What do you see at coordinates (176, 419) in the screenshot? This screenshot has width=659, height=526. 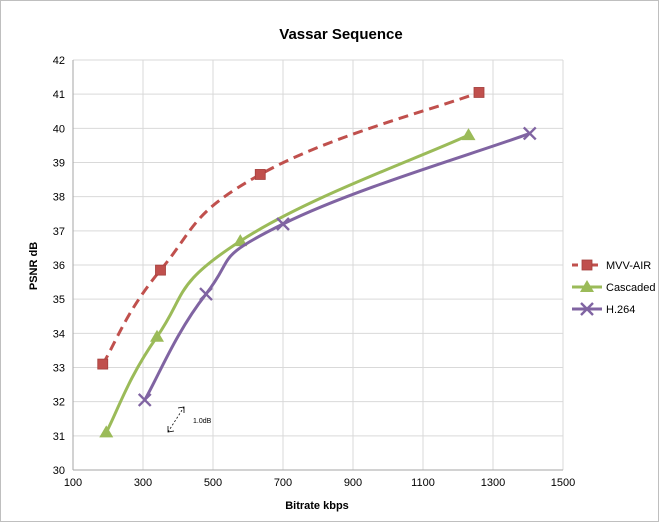 I see `annotation-arrow` at bounding box center [176, 419].